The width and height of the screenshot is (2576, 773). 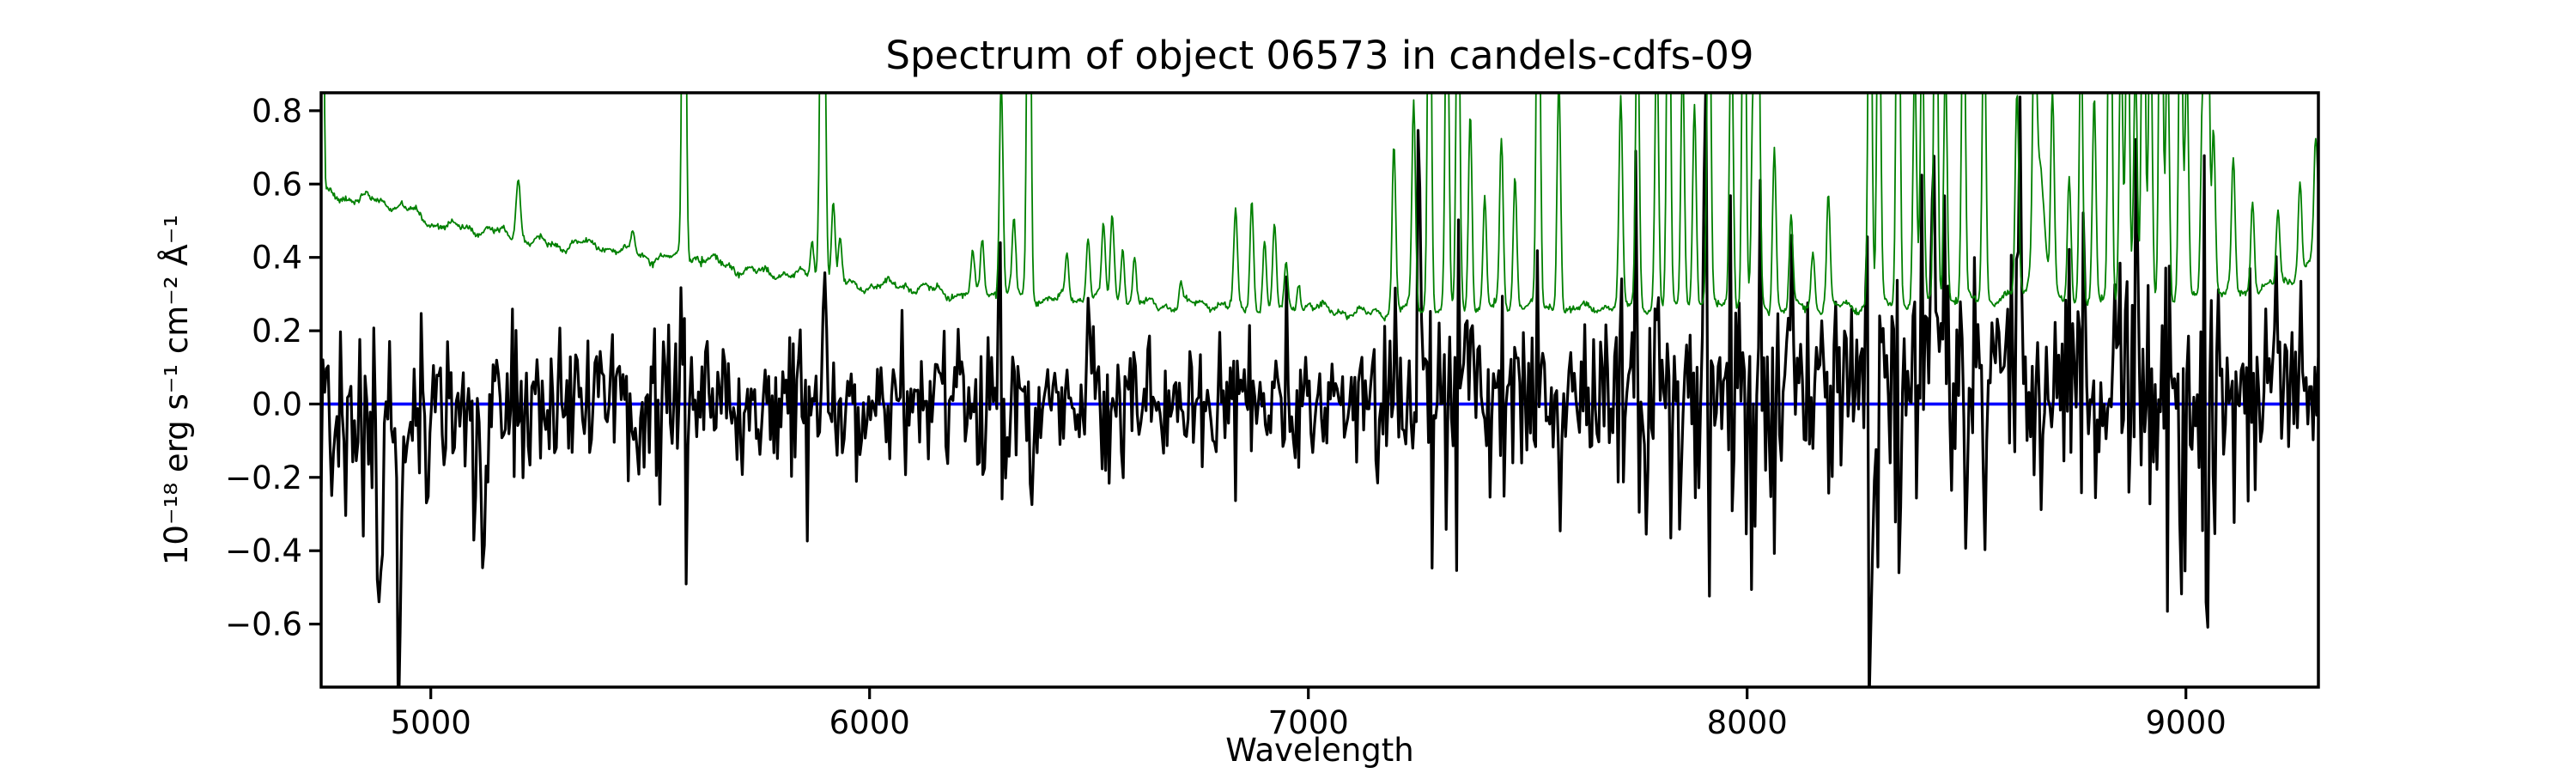 I want to click on y-tick-label: 0.6, so click(x=277, y=184).